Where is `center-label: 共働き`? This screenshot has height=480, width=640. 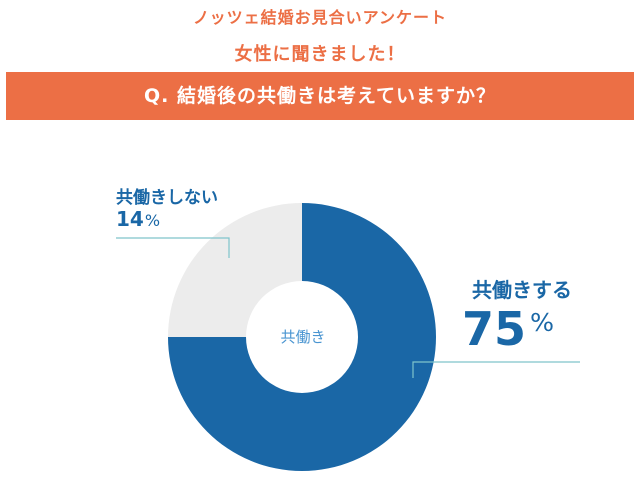
center-label: 共働き is located at coordinates (303, 337).